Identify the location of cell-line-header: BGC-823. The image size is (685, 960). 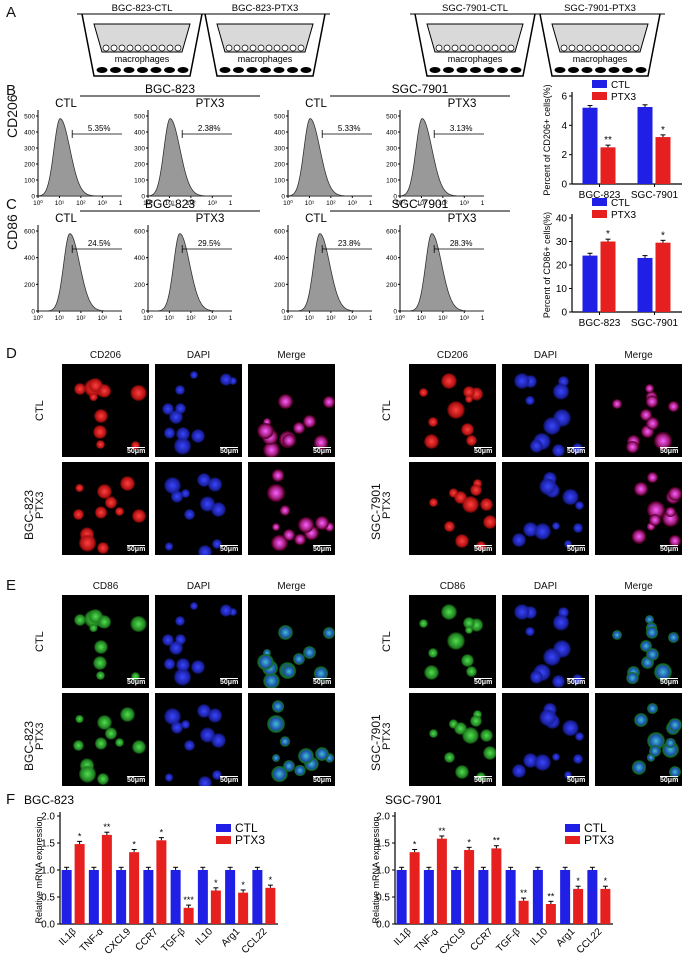
(170, 89).